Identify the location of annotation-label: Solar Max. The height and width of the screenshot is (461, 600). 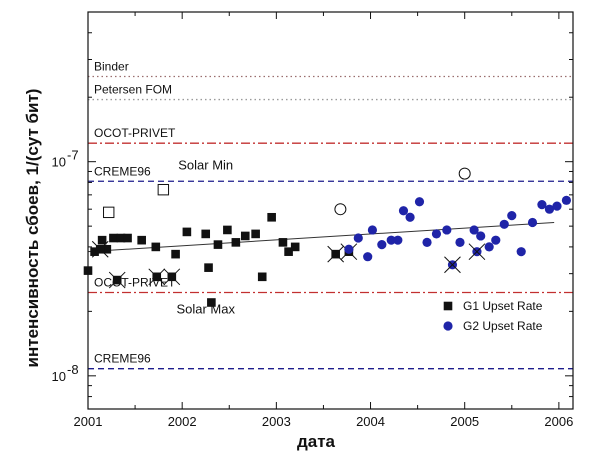
(205, 309).